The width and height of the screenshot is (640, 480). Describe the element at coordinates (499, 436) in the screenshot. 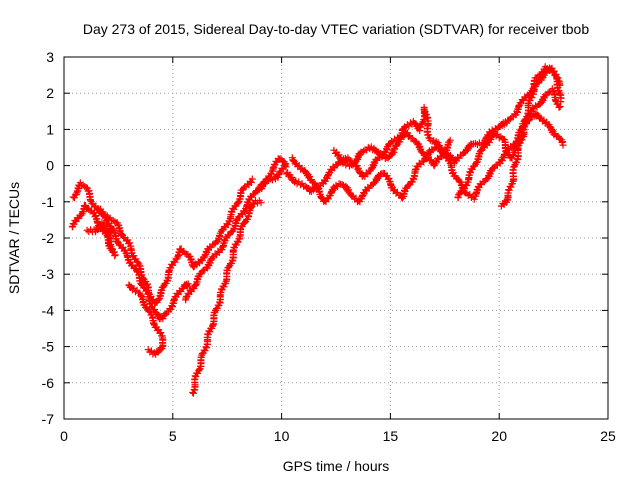

I see `x-tick-label: 20` at that location.